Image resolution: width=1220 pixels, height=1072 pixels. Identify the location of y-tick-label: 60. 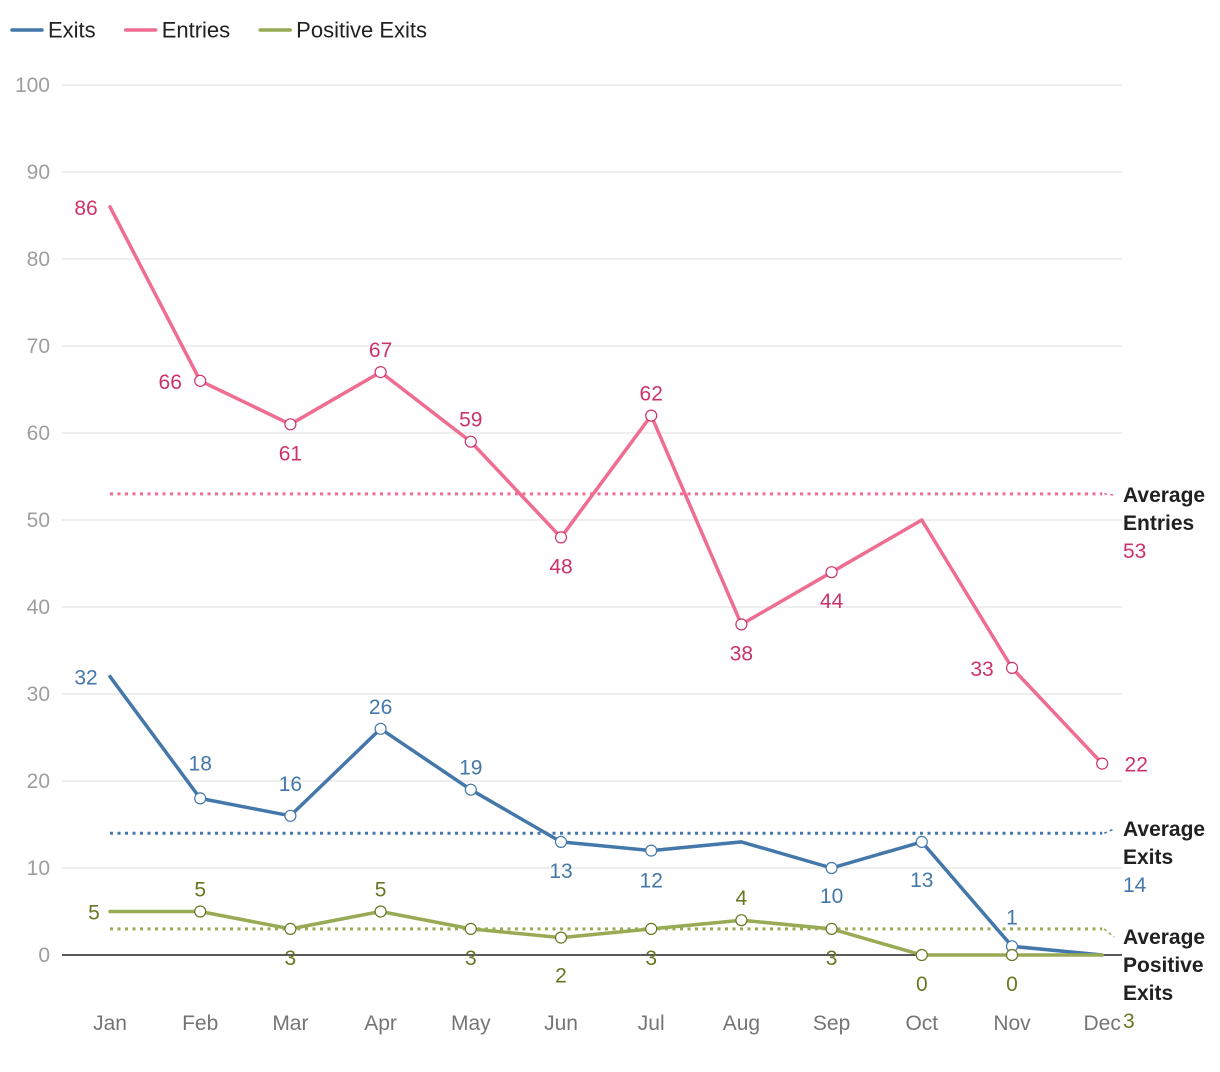
(38, 433).